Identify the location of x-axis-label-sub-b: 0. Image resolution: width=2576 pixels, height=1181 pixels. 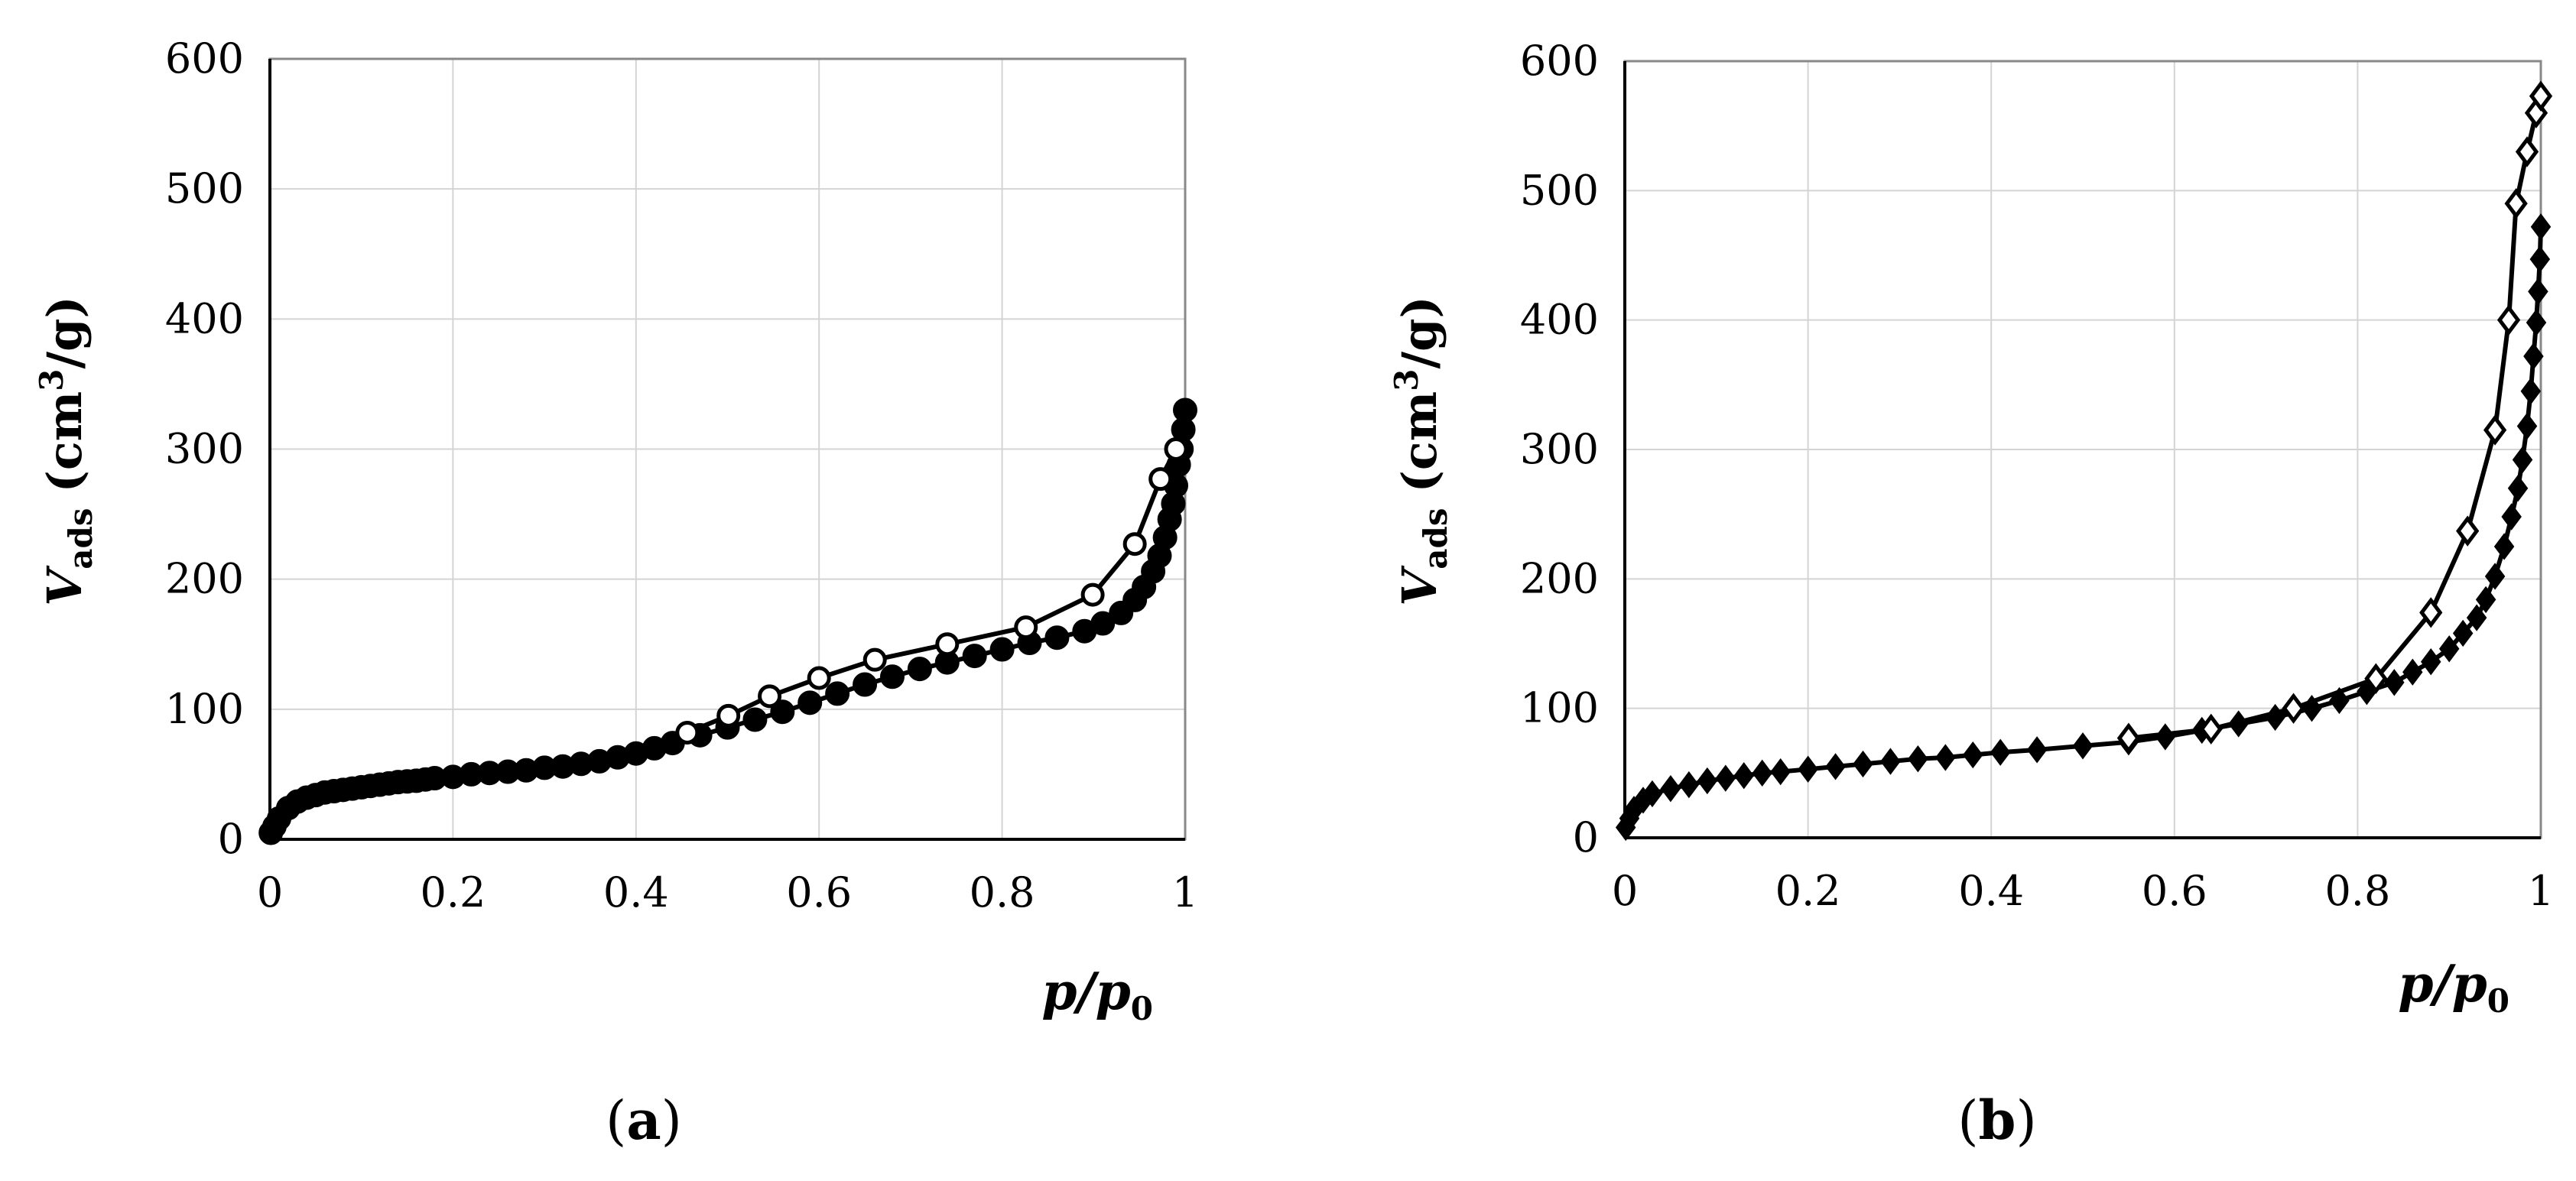
(2498, 1001).